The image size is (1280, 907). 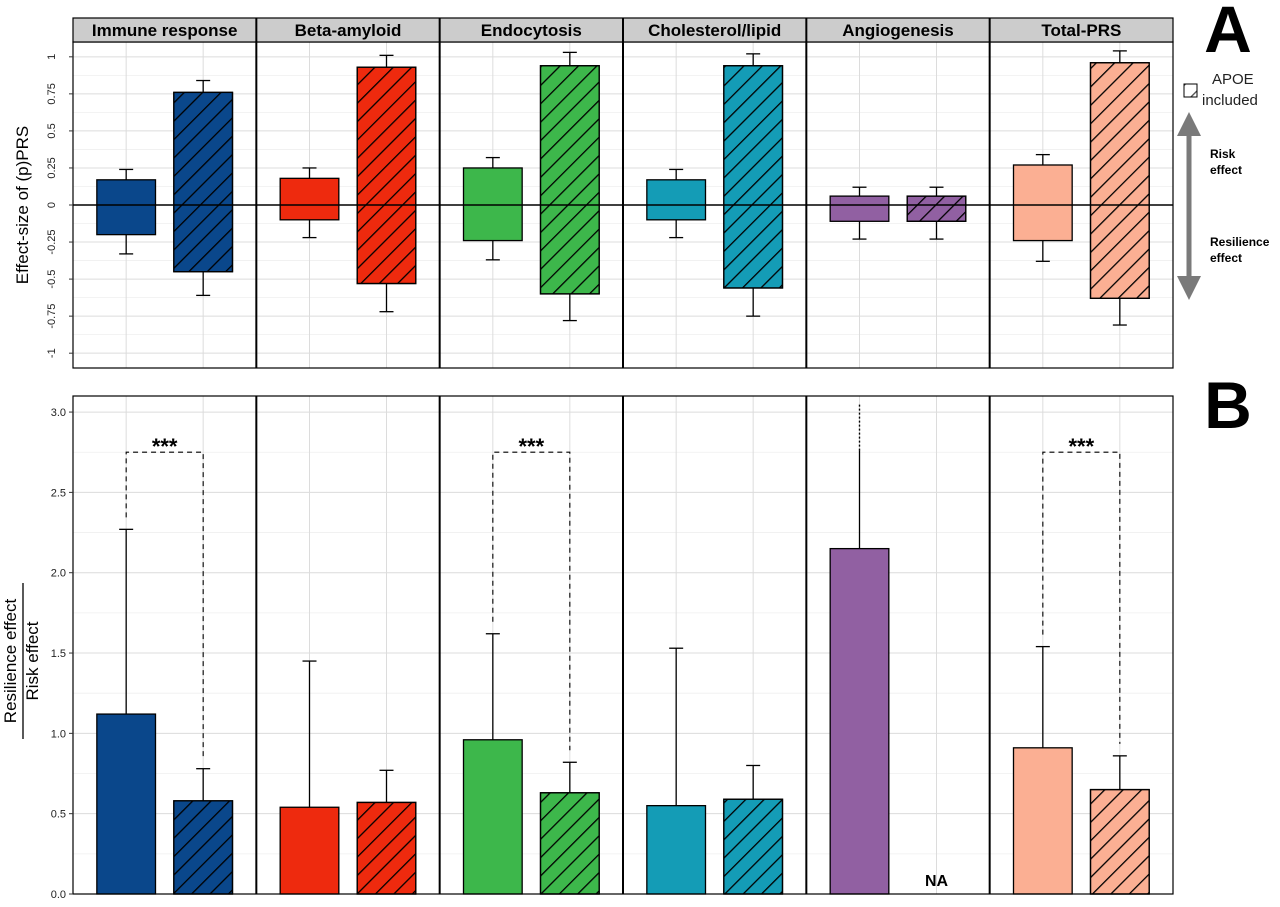 I want to click on y-tick-label: 1.5, so click(x=58, y=654).